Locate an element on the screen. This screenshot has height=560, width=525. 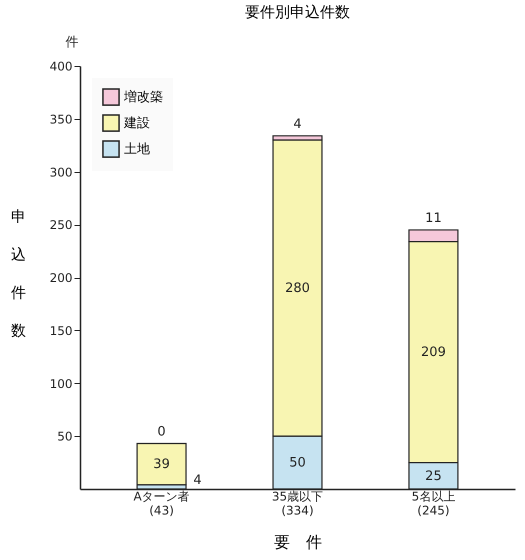
y-tick-label: 300 is located at coordinates (61, 172).